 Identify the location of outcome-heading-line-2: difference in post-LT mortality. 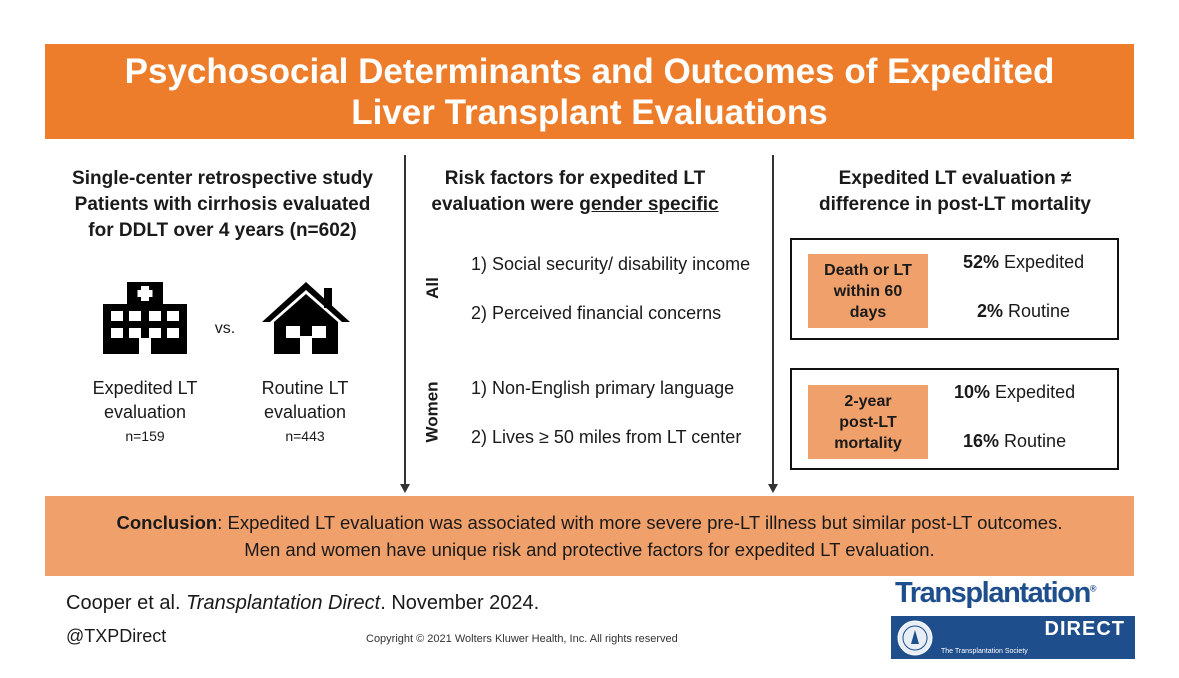
(954, 204).